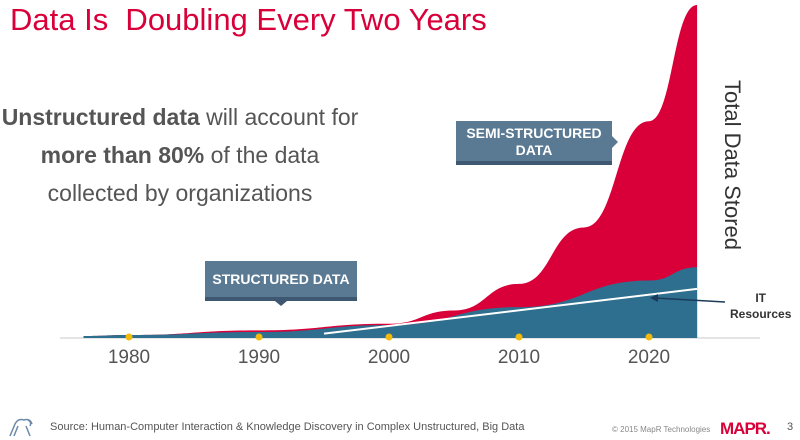 The image size is (800, 440). What do you see at coordinates (248, 19) in the screenshot?
I see `slide-title: Data Is Doubling Every Two Years` at bounding box center [248, 19].